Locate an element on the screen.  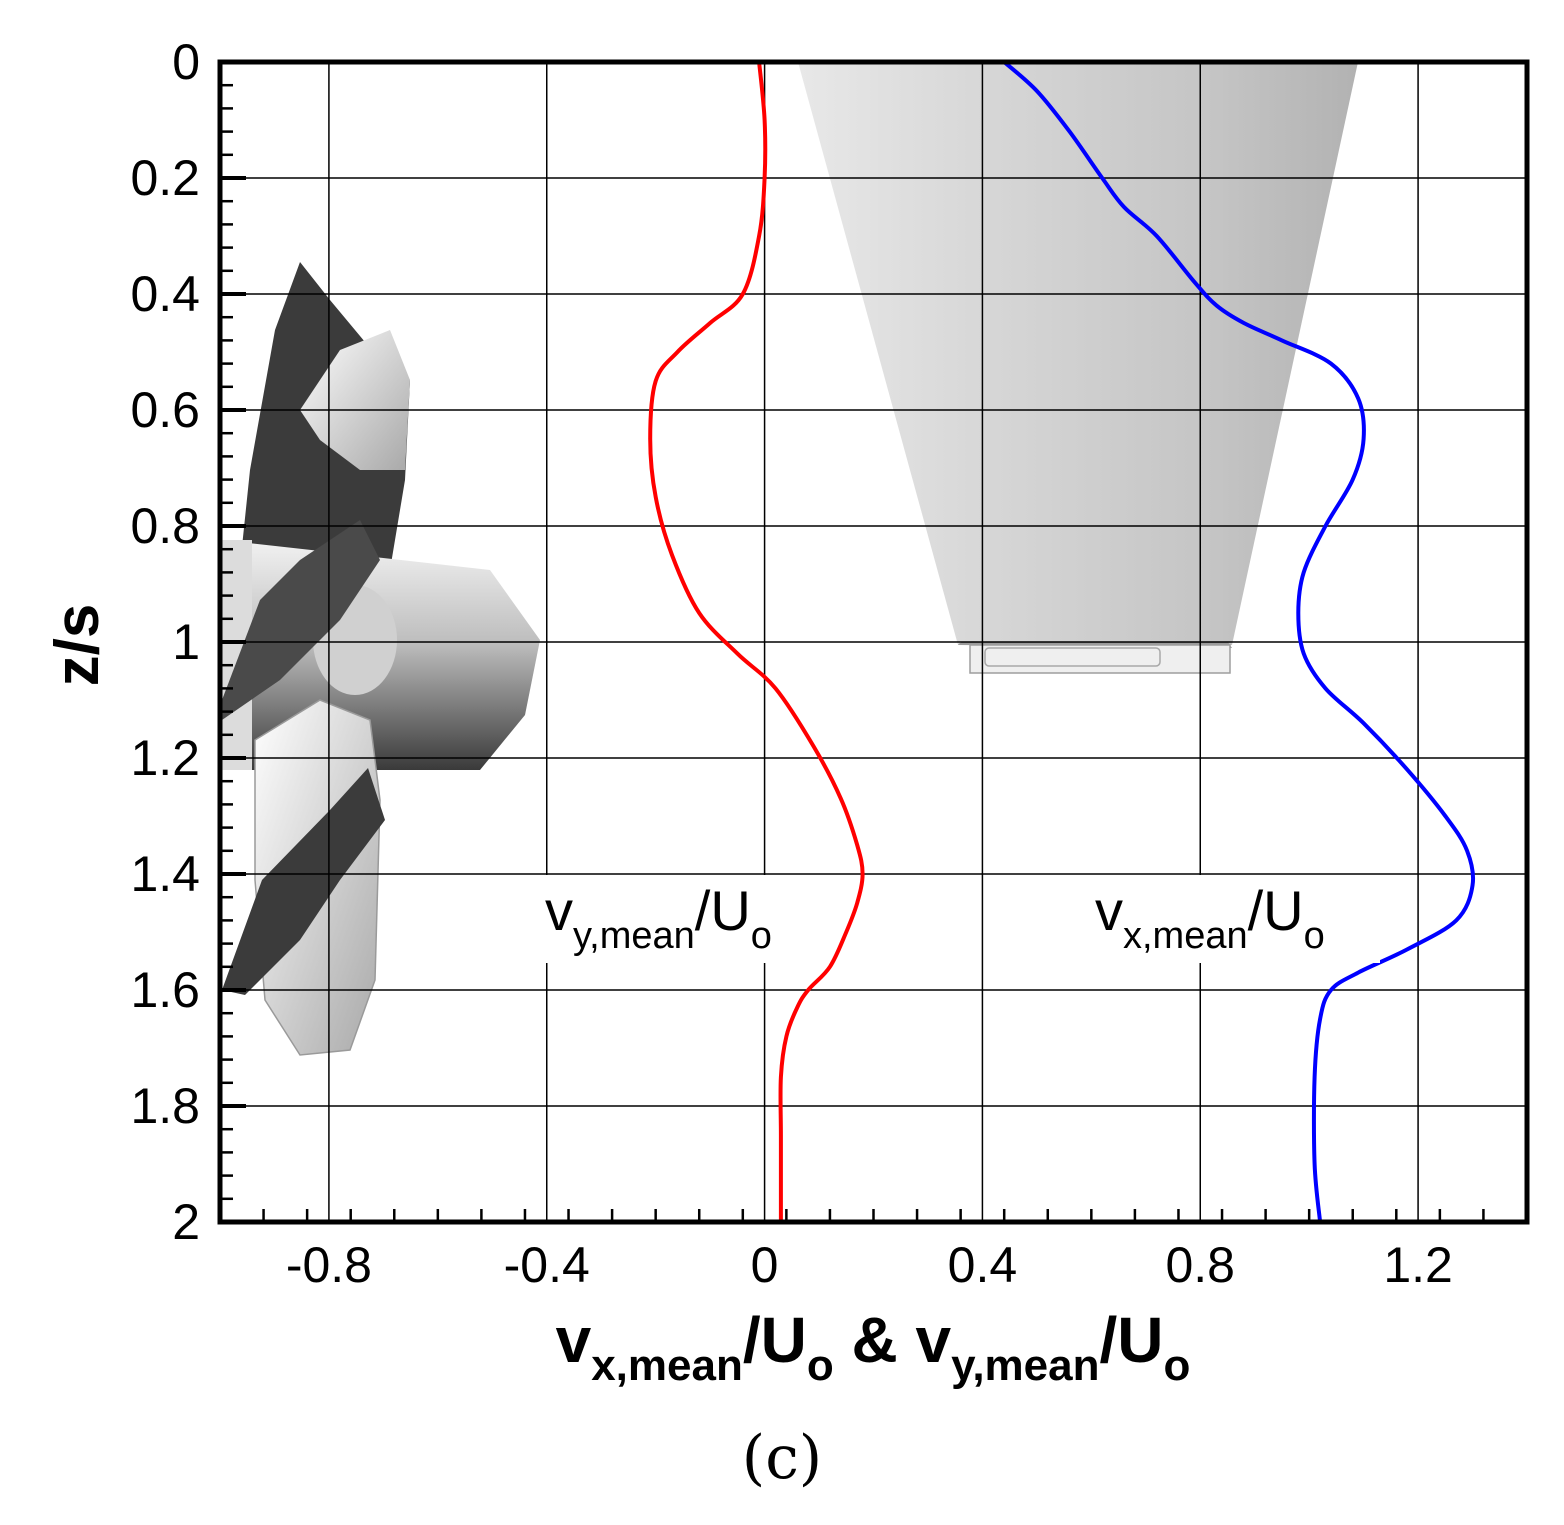
y-tick-label: 2 is located at coordinates (186, 1222).